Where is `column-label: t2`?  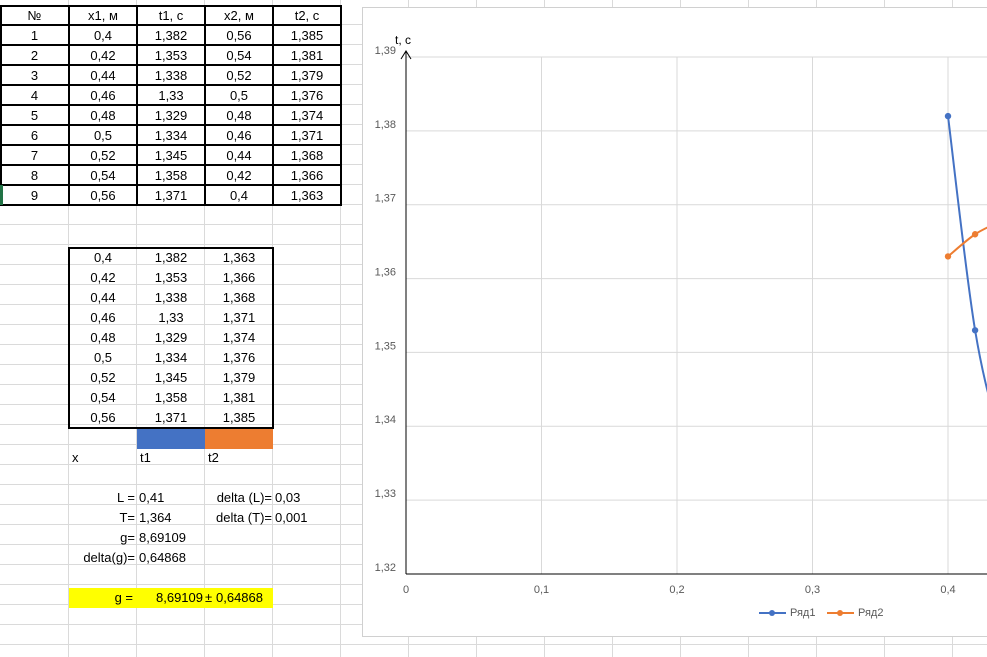 column-label: t2 is located at coordinates (213, 457).